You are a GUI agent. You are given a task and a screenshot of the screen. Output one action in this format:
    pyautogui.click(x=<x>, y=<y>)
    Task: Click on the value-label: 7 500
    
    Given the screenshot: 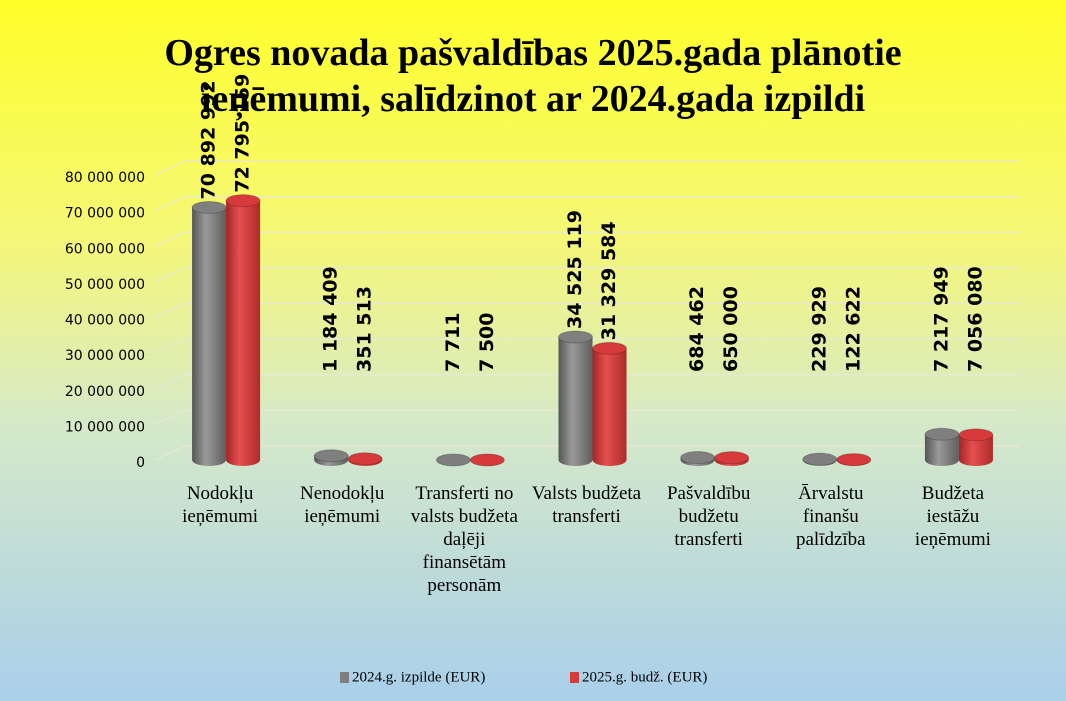 What is the action you would take?
    pyautogui.click(x=487, y=343)
    